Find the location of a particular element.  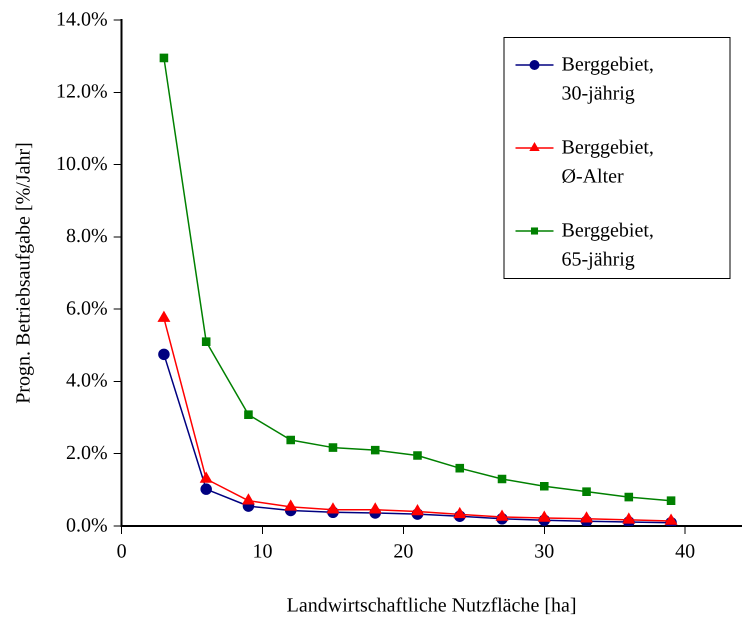

legend-label: Berggebiet, 30-jährig is located at coordinates (608, 78).